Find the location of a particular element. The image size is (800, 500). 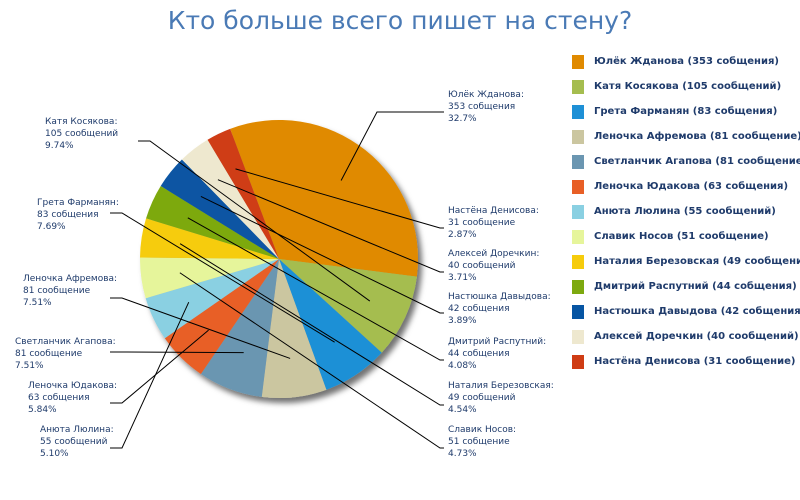

legend-item-грета-фарманян: Грета Фарманян (83 собщения) is located at coordinates (686, 111).